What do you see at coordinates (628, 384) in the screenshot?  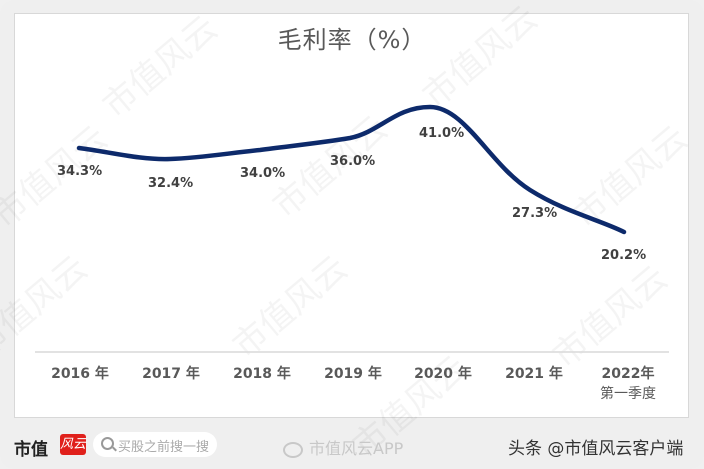 I see `x-tick-label: 2022年第一季度` at bounding box center [628, 384].